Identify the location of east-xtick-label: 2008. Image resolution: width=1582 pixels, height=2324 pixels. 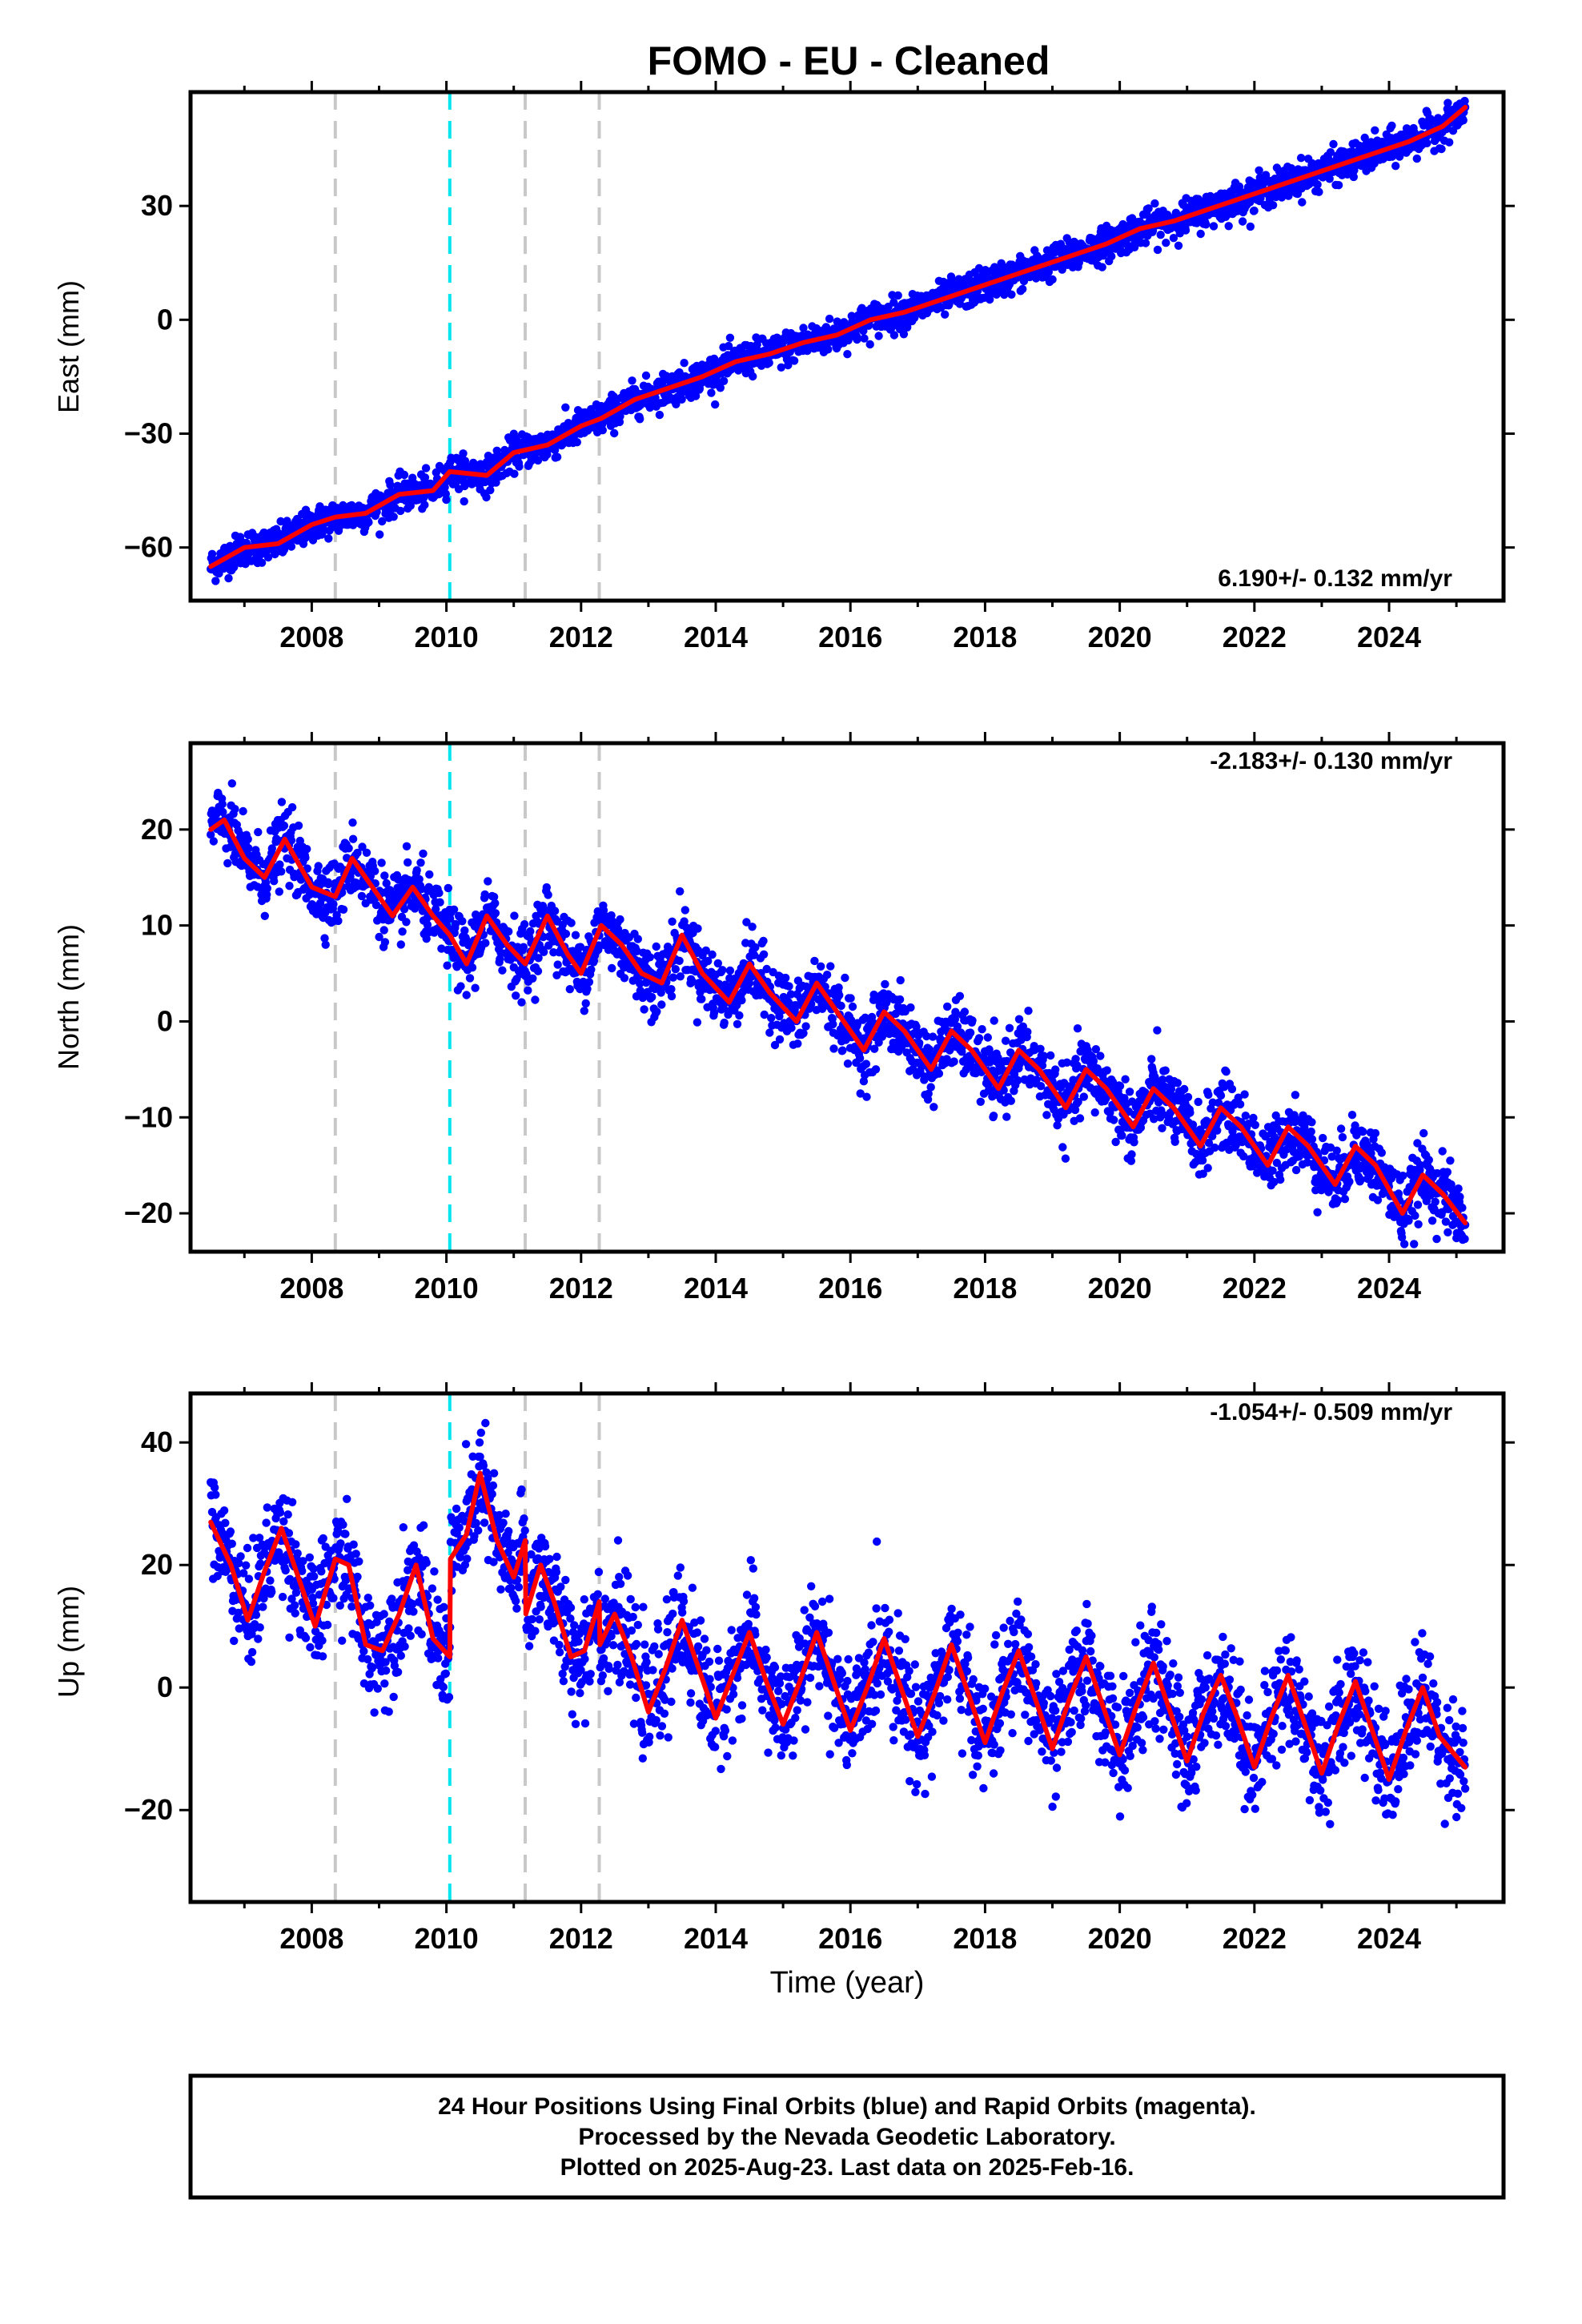
(311, 637).